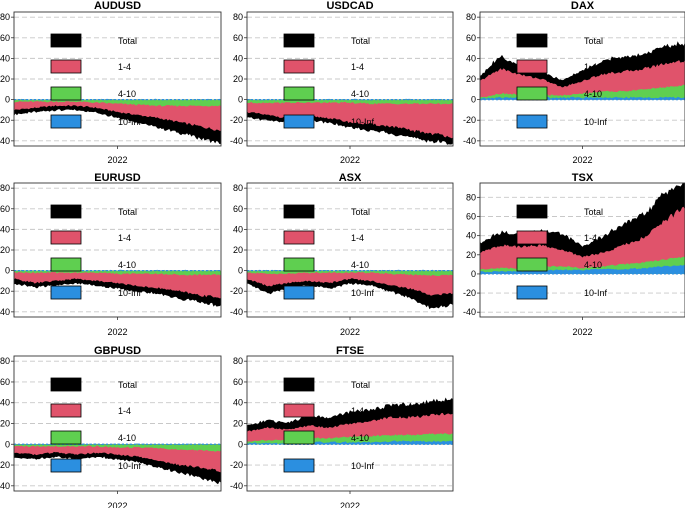  What do you see at coordinates (350, 178) in the screenshot?
I see `panel-title: ASX` at bounding box center [350, 178].